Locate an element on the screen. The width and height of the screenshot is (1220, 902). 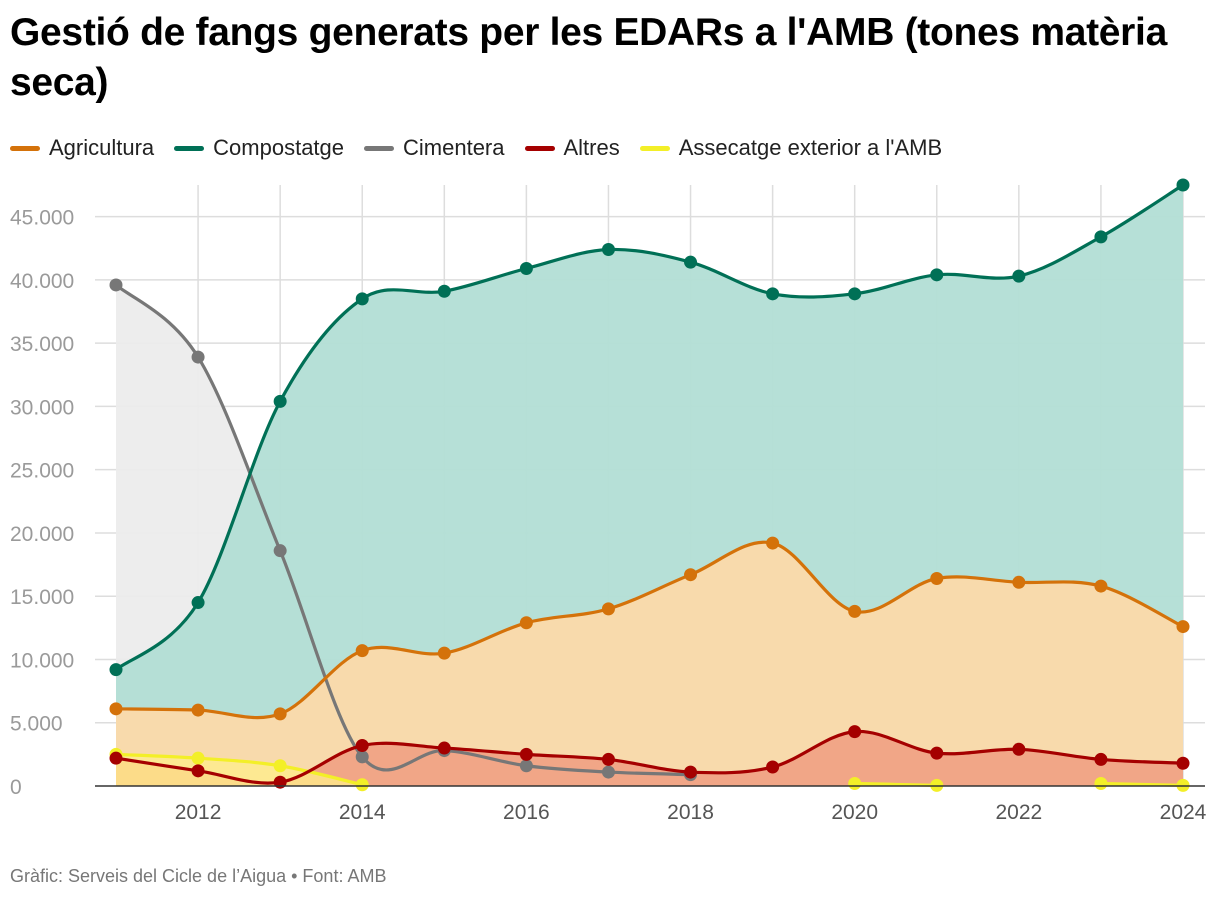
line-altres is located at coordinates (649, 757).